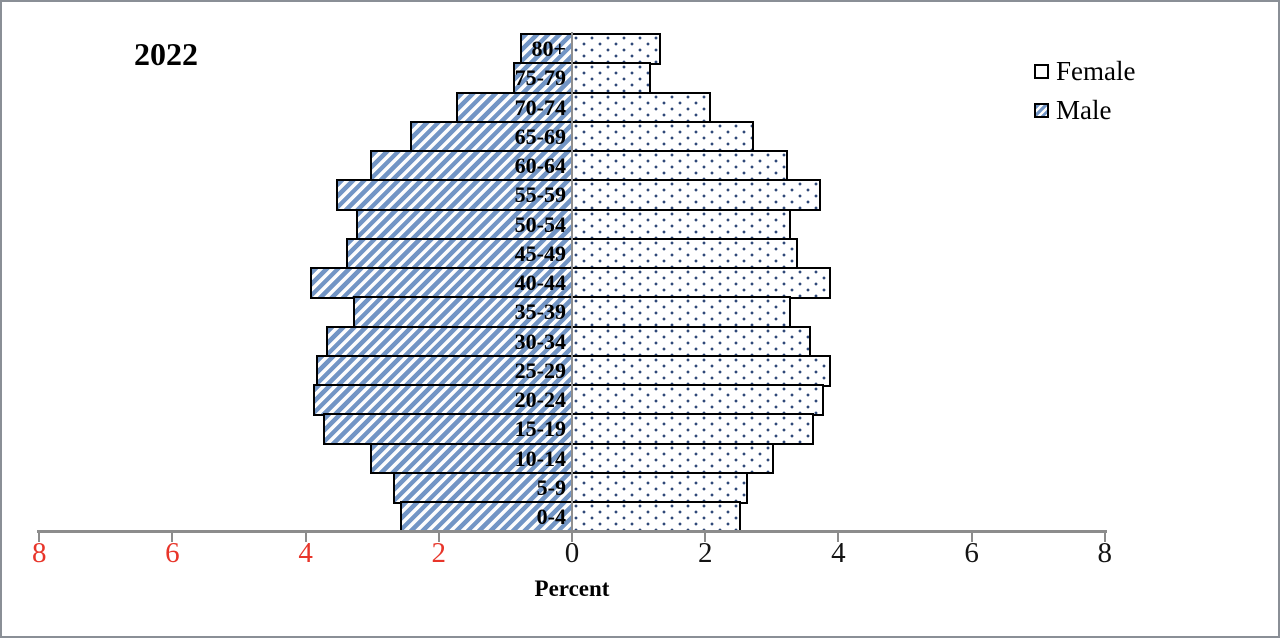 This screenshot has width=1280, height=638. What do you see at coordinates (540, 136) in the screenshot?
I see `age-group-label: 65-69` at bounding box center [540, 136].